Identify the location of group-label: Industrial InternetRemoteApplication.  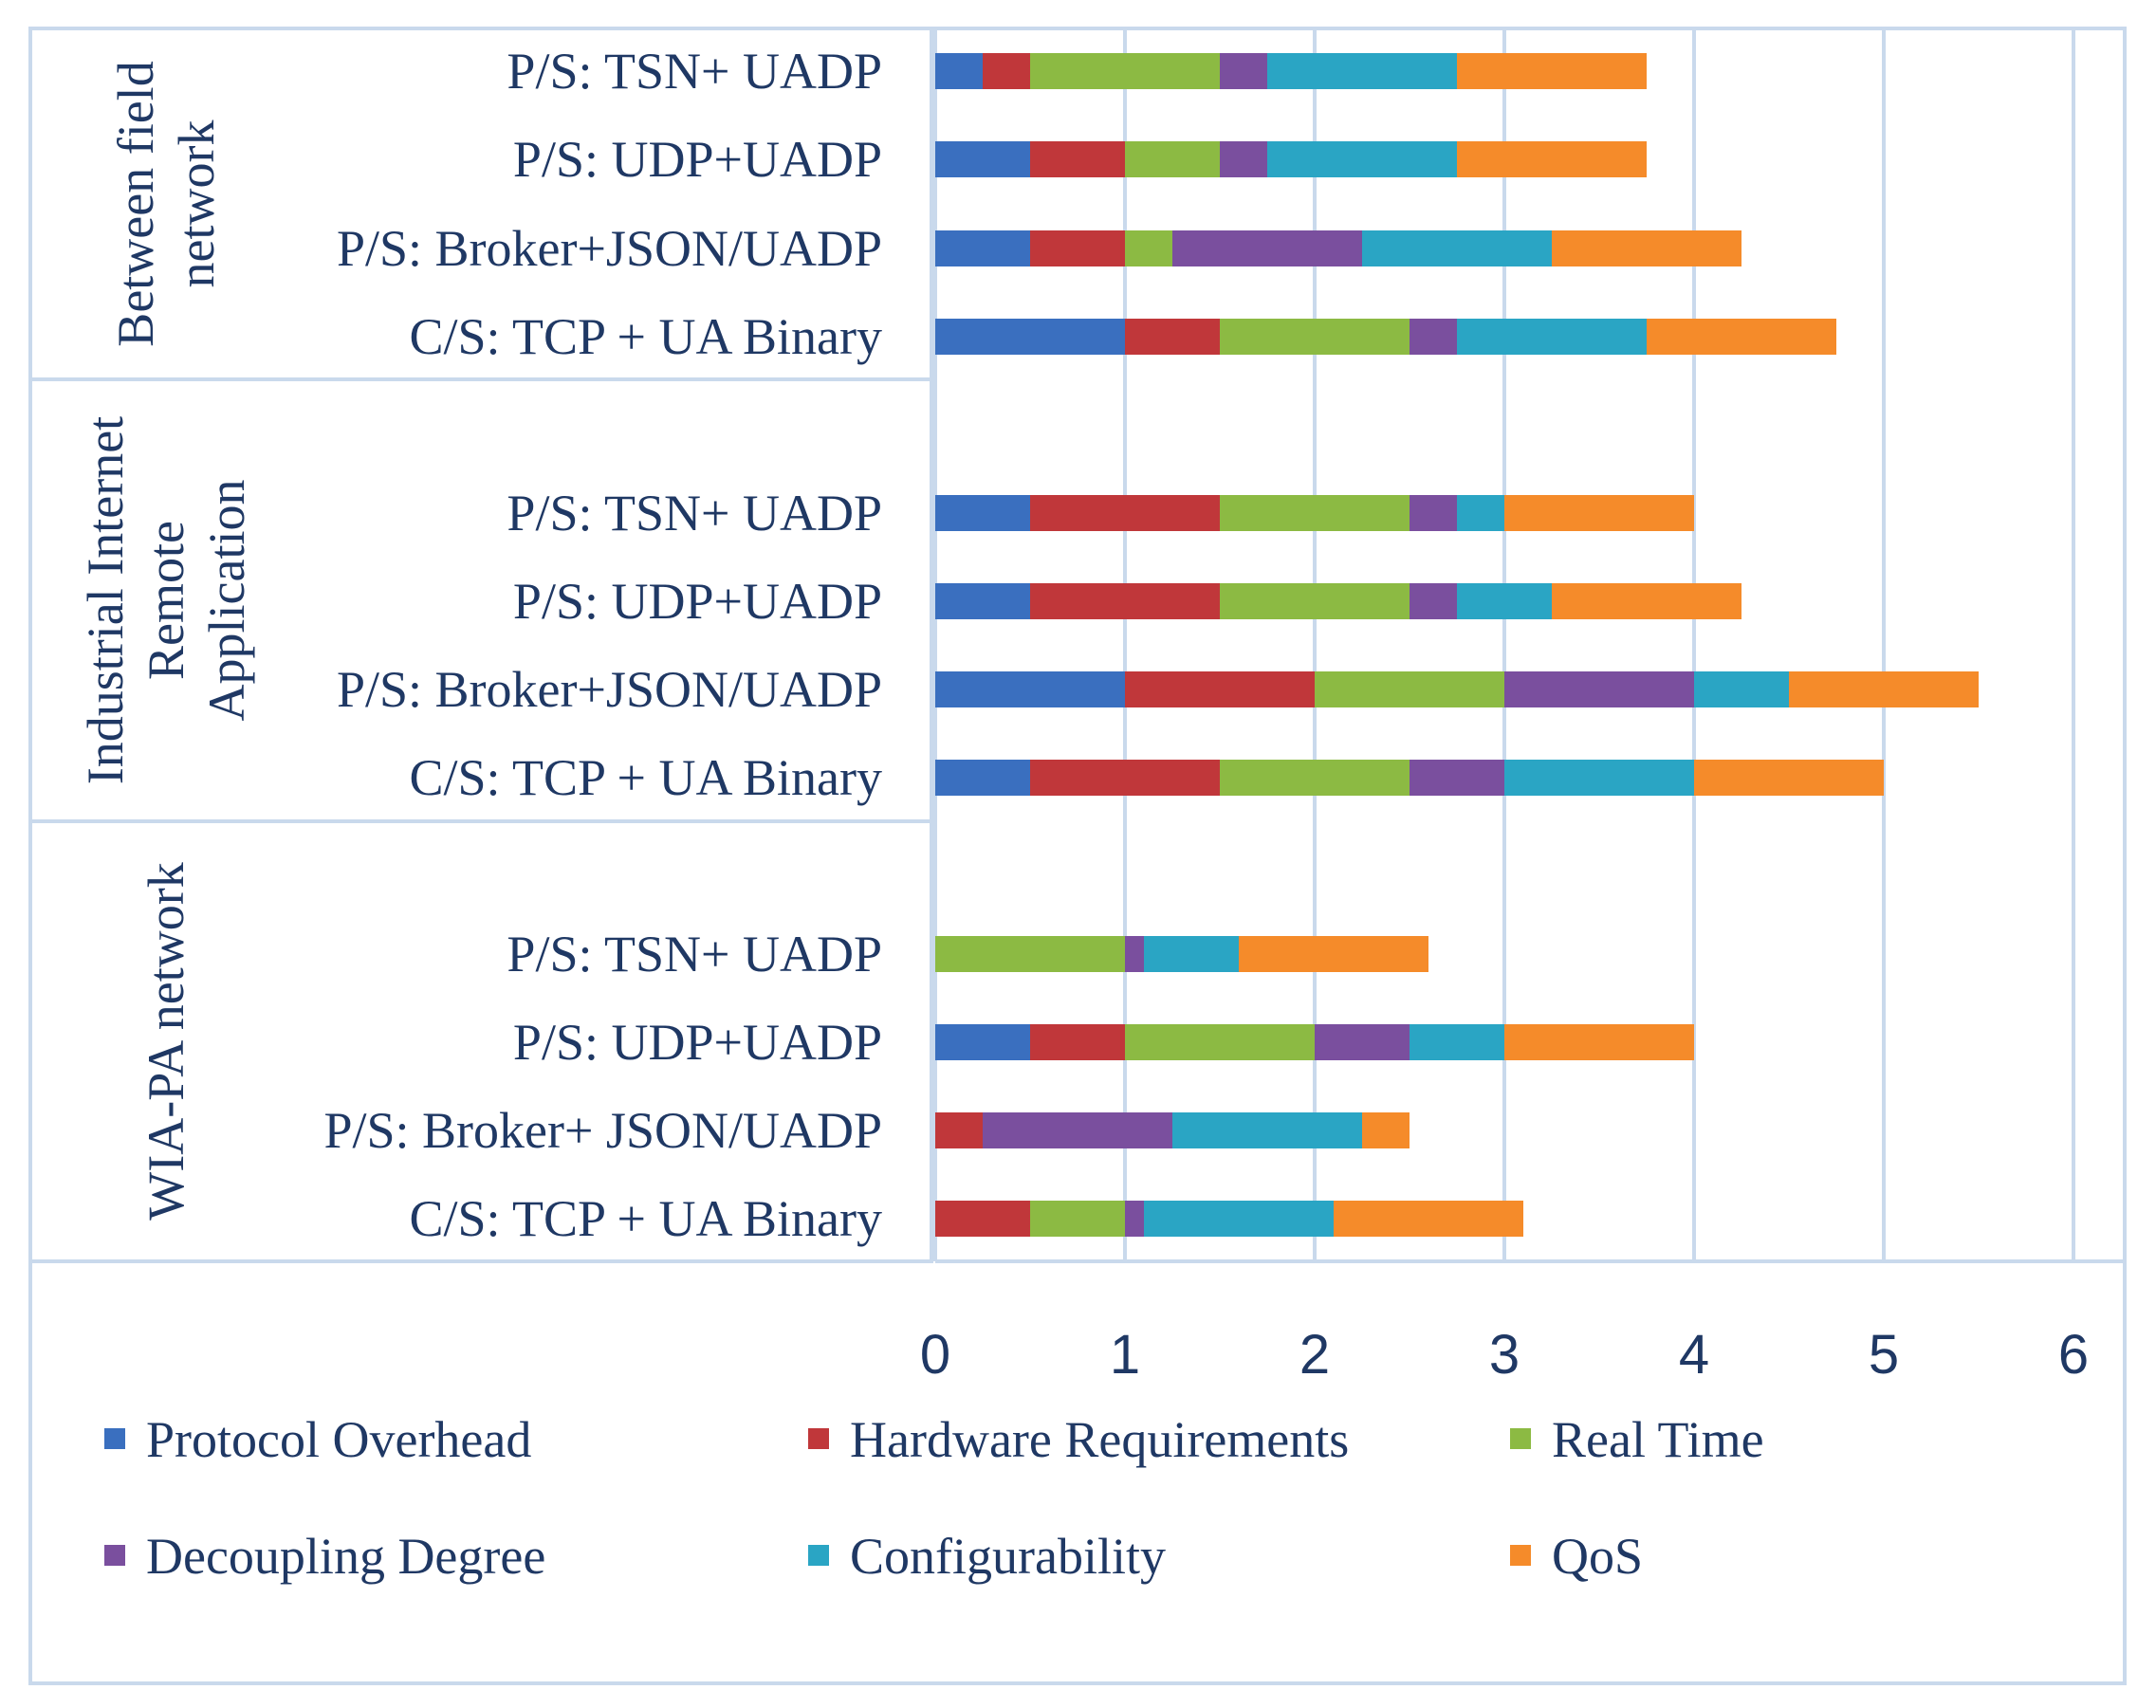
(166, 600).